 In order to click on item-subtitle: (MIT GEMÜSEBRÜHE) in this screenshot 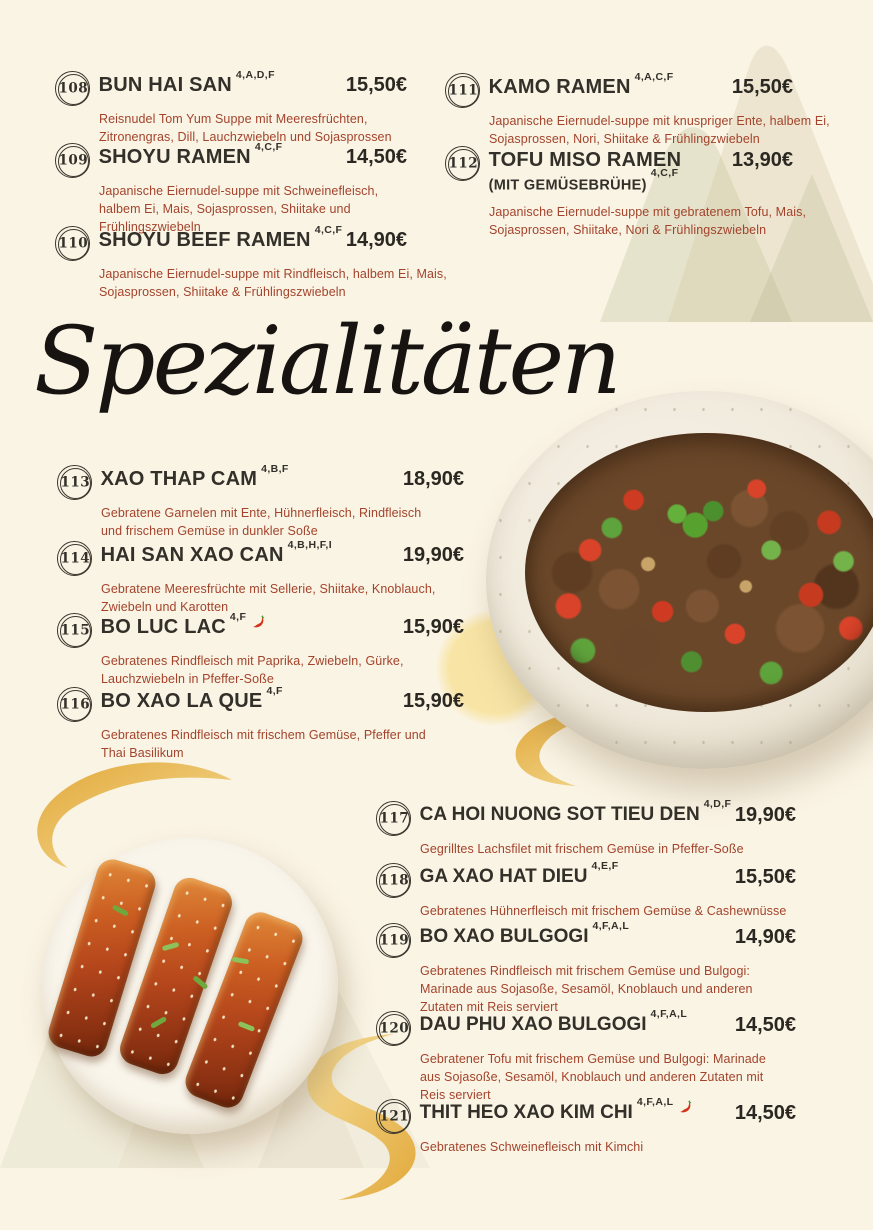, I will do `click(567, 185)`.